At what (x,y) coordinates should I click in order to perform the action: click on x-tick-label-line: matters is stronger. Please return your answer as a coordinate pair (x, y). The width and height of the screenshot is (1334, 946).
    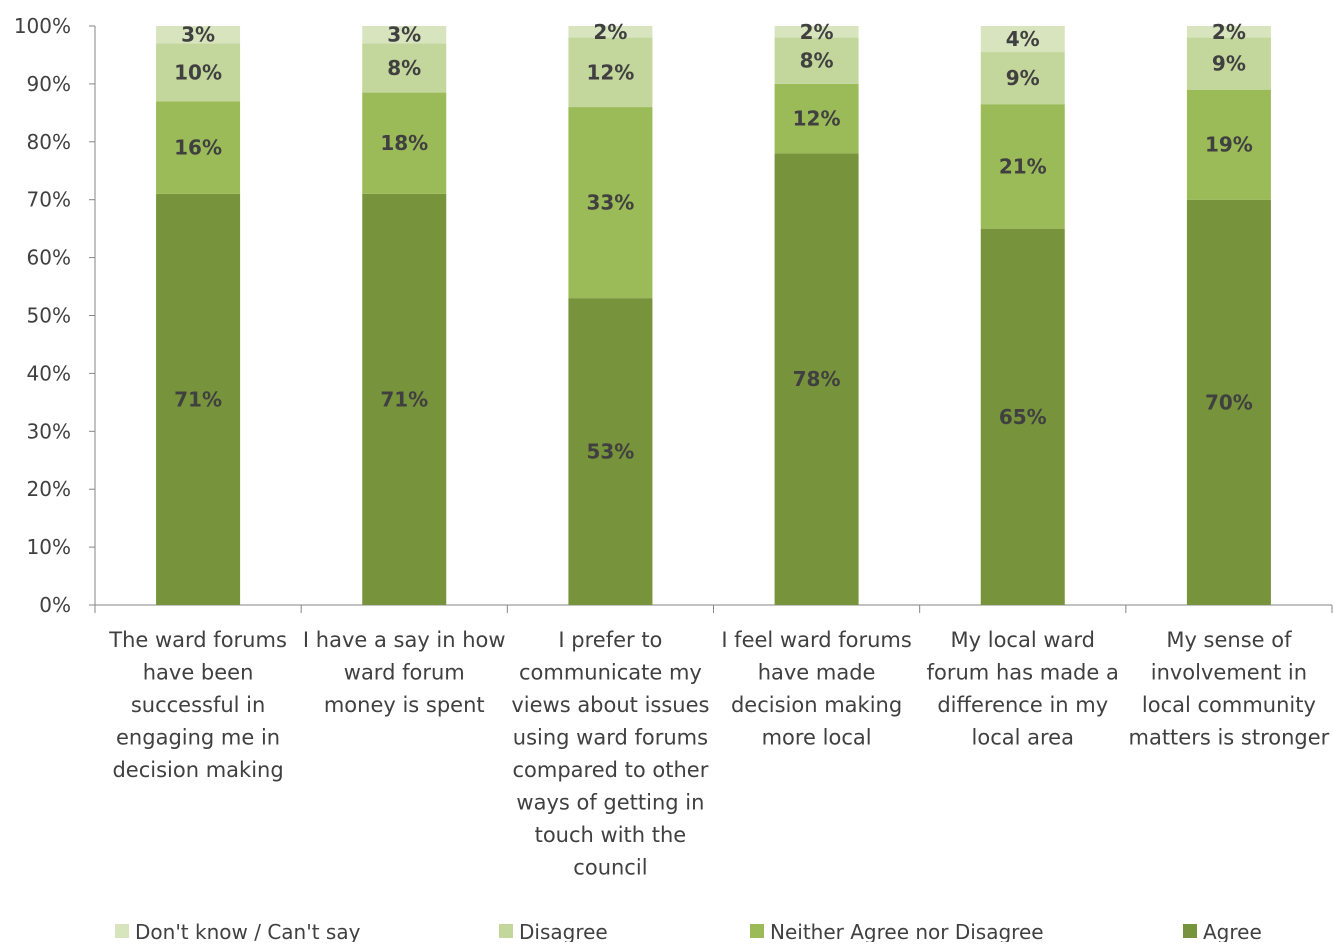
    Looking at the image, I should click on (1229, 738).